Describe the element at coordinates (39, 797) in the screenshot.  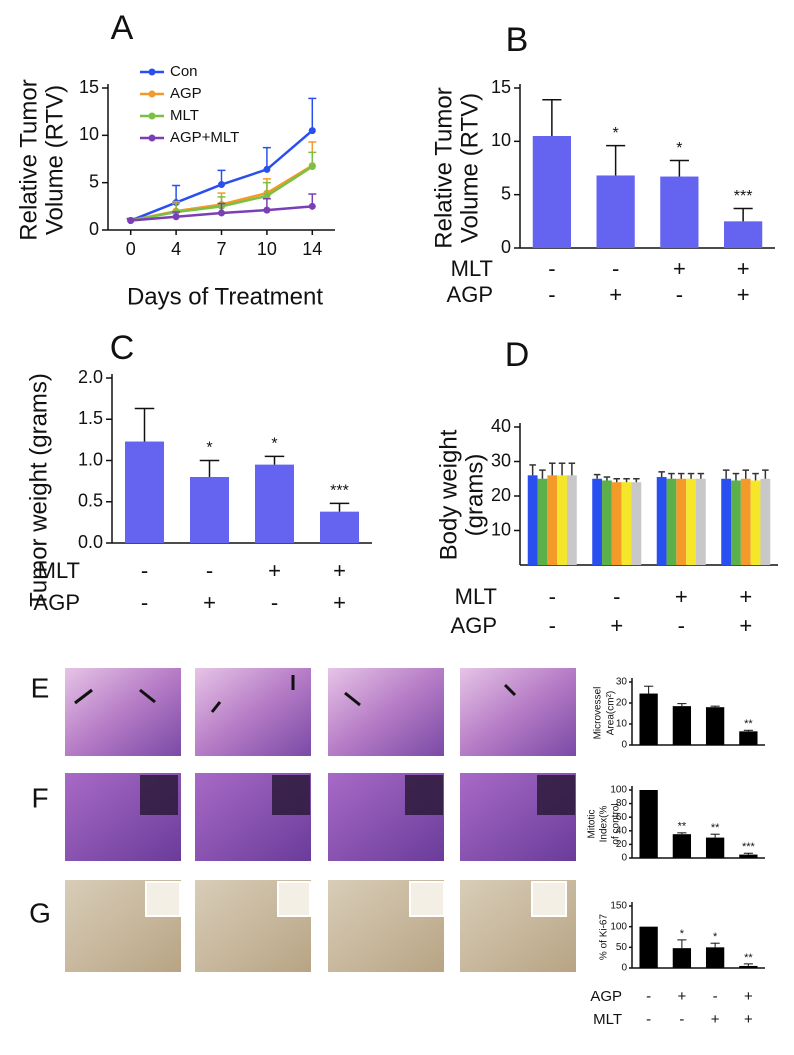
I see `panel-label: F` at that location.